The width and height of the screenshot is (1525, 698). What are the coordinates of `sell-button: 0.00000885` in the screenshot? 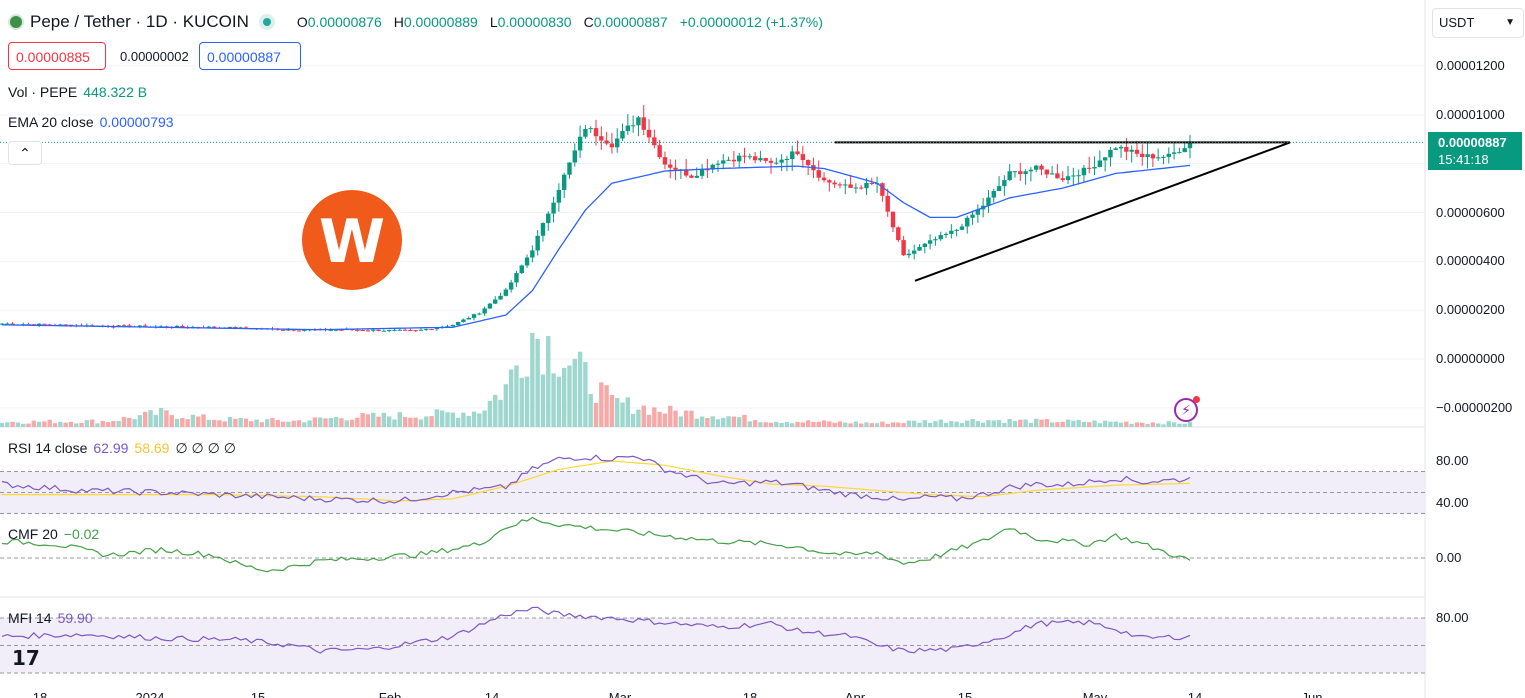 It's located at (57, 56).